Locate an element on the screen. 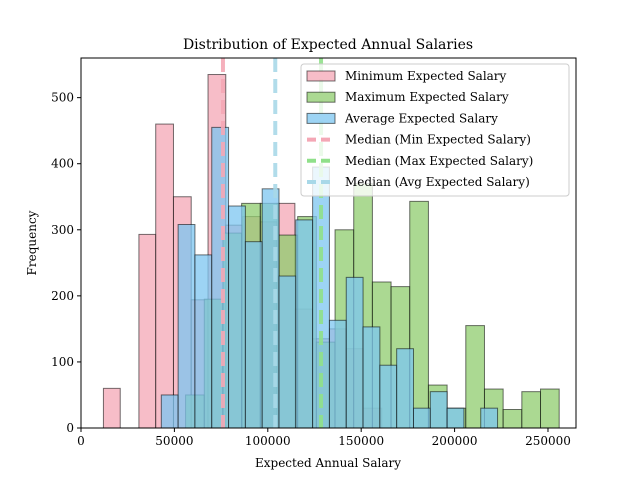 Image resolution: width=640 pixels, height=485 pixels. x-tick-label: 150000 is located at coordinates (361, 441).